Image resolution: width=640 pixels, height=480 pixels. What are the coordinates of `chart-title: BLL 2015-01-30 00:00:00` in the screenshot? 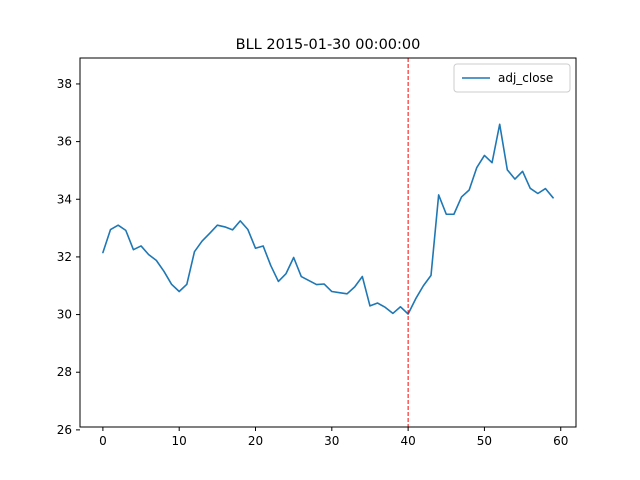 It's located at (328, 45).